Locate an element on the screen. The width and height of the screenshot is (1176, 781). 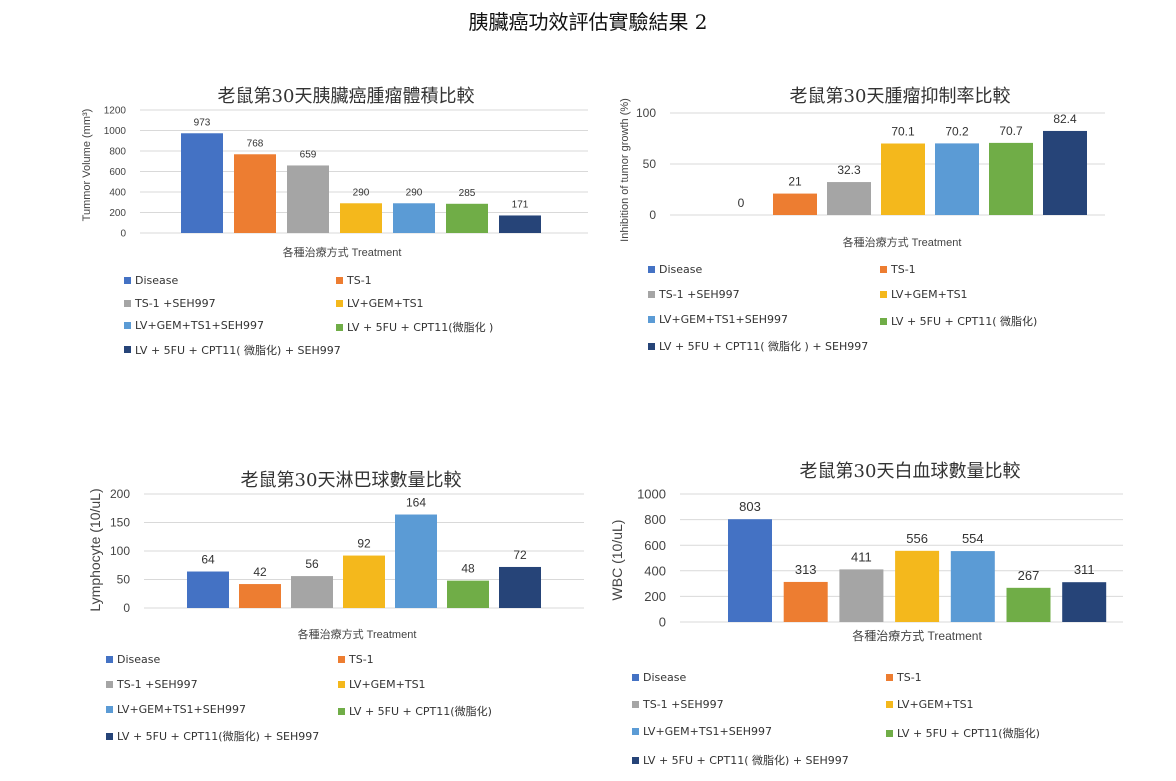
y-axis-label: WBC (10/uL) is located at coordinates (617, 560).